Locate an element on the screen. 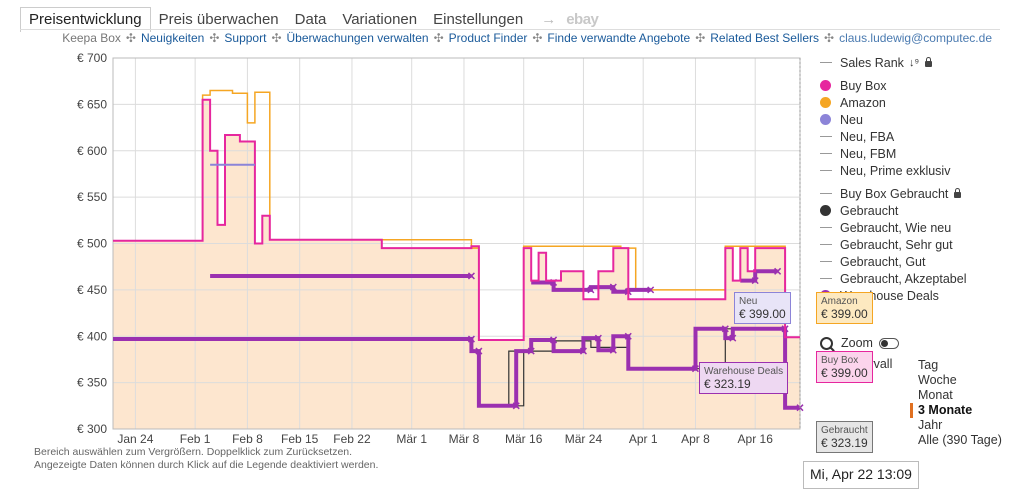 Image resolution: width=1020 pixels, height=489 pixels. y-tick-label: € 650 is located at coordinates (92, 104).